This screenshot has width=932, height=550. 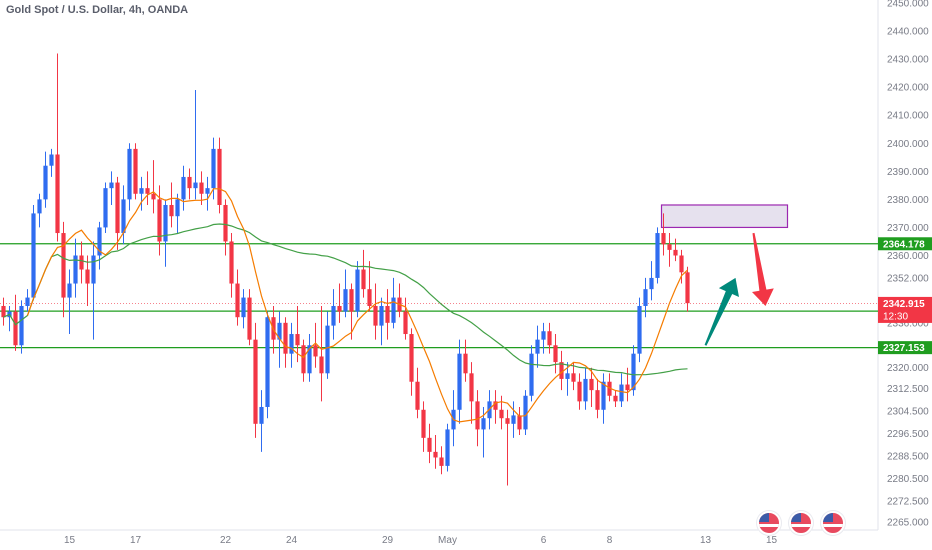 What do you see at coordinates (904, 304) in the screenshot?
I see `current-price-tag: 2342.915` at bounding box center [904, 304].